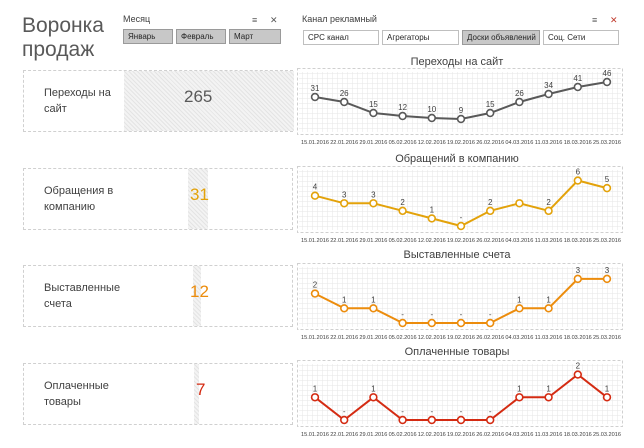  Describe the element at coordinates (201, 36) in the screenshot. I see `month-button-february: Февраль` at that location.